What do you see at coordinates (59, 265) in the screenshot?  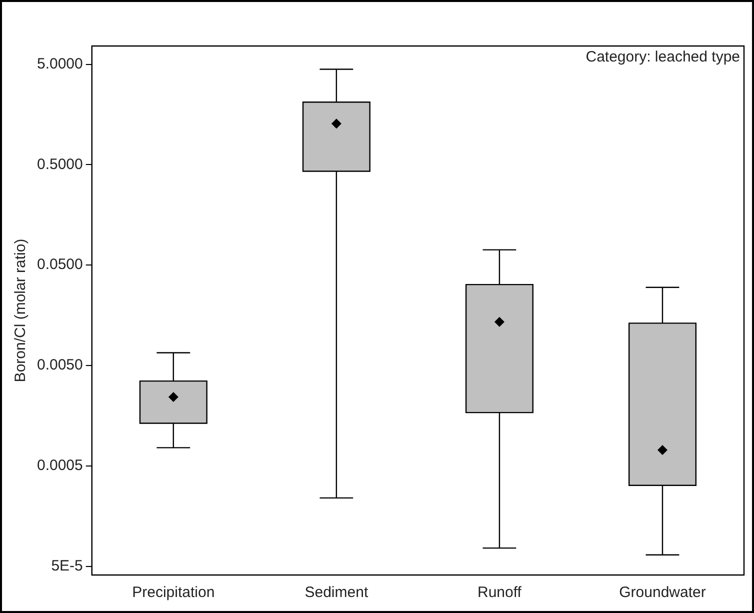 I see `y-tick-label: 0.0500` at bounding box center [59, 265].